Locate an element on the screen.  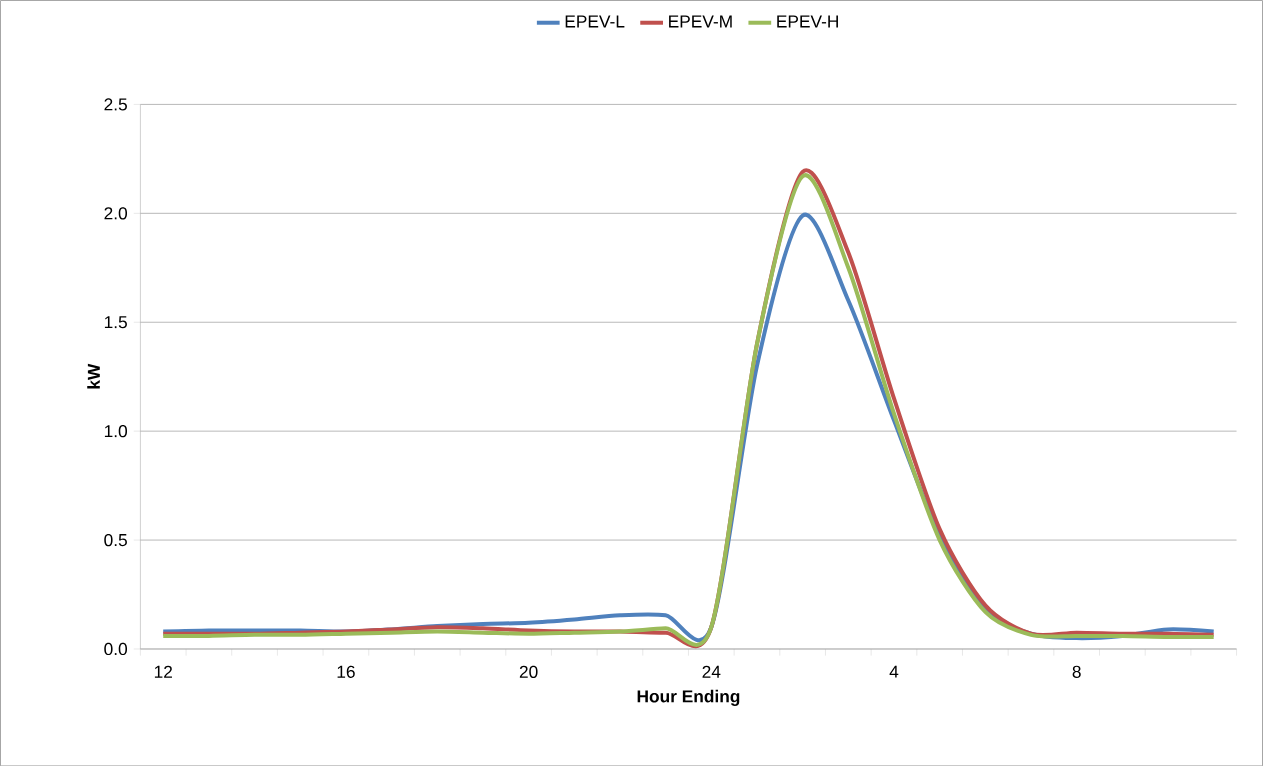
y-tick-label: 2.0 is located at coordinates (116, 213).